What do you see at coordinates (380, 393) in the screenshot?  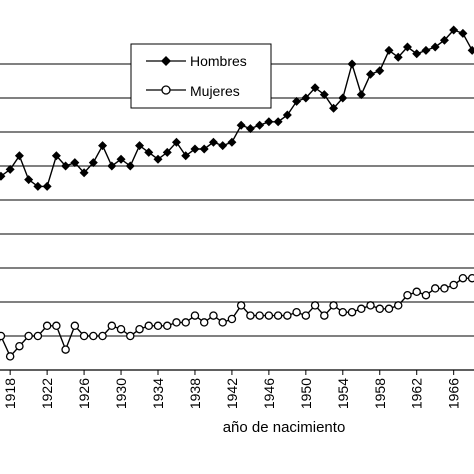 I see `x-tick-label: 1958` at bounding box center [380, 393].